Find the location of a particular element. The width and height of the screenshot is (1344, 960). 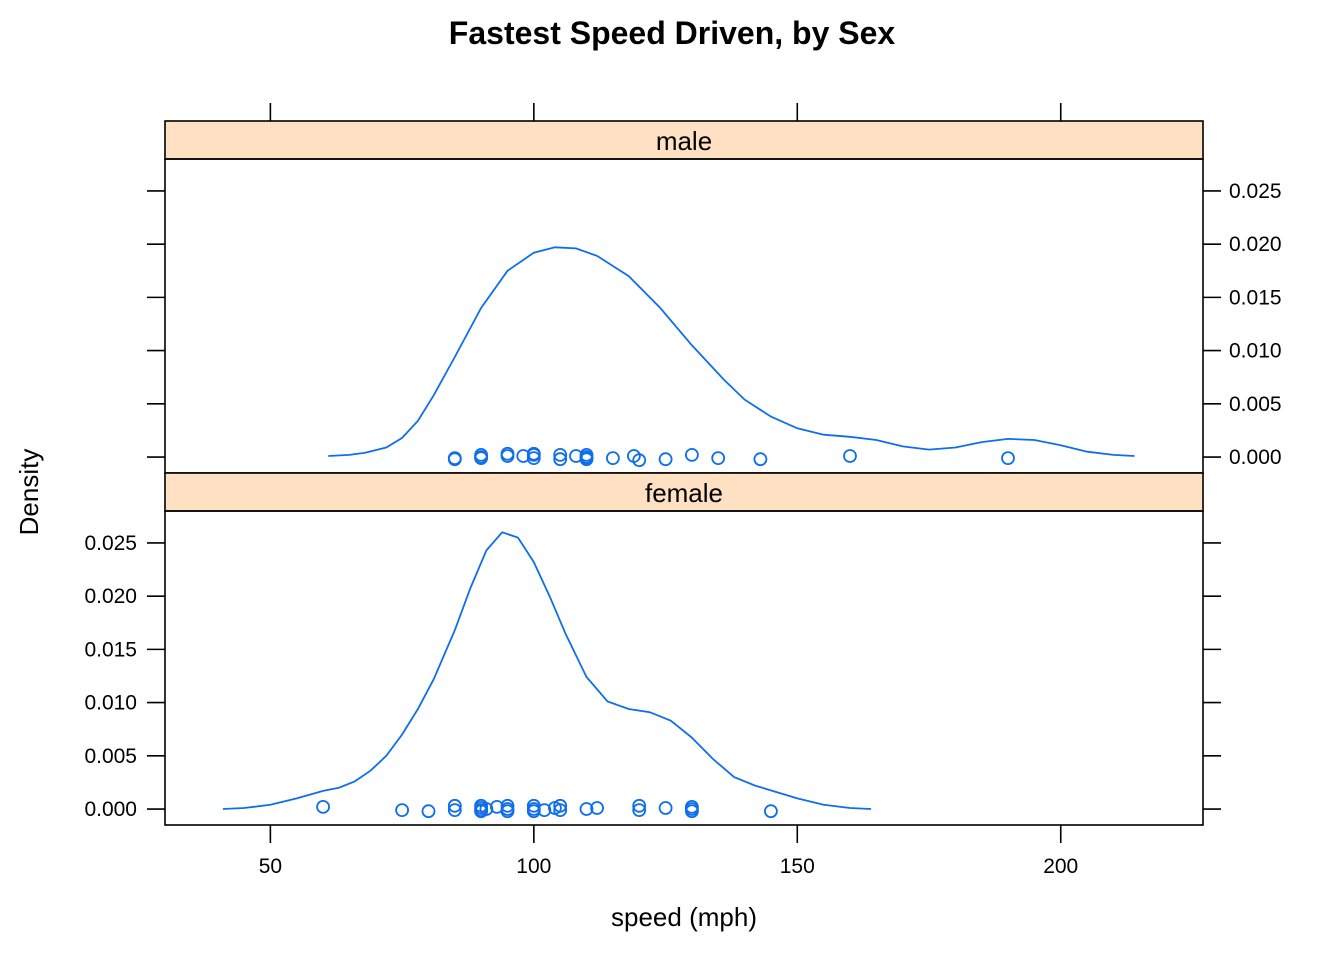

x-axis-title: speed (mph) is located at coordinates (684, 917).